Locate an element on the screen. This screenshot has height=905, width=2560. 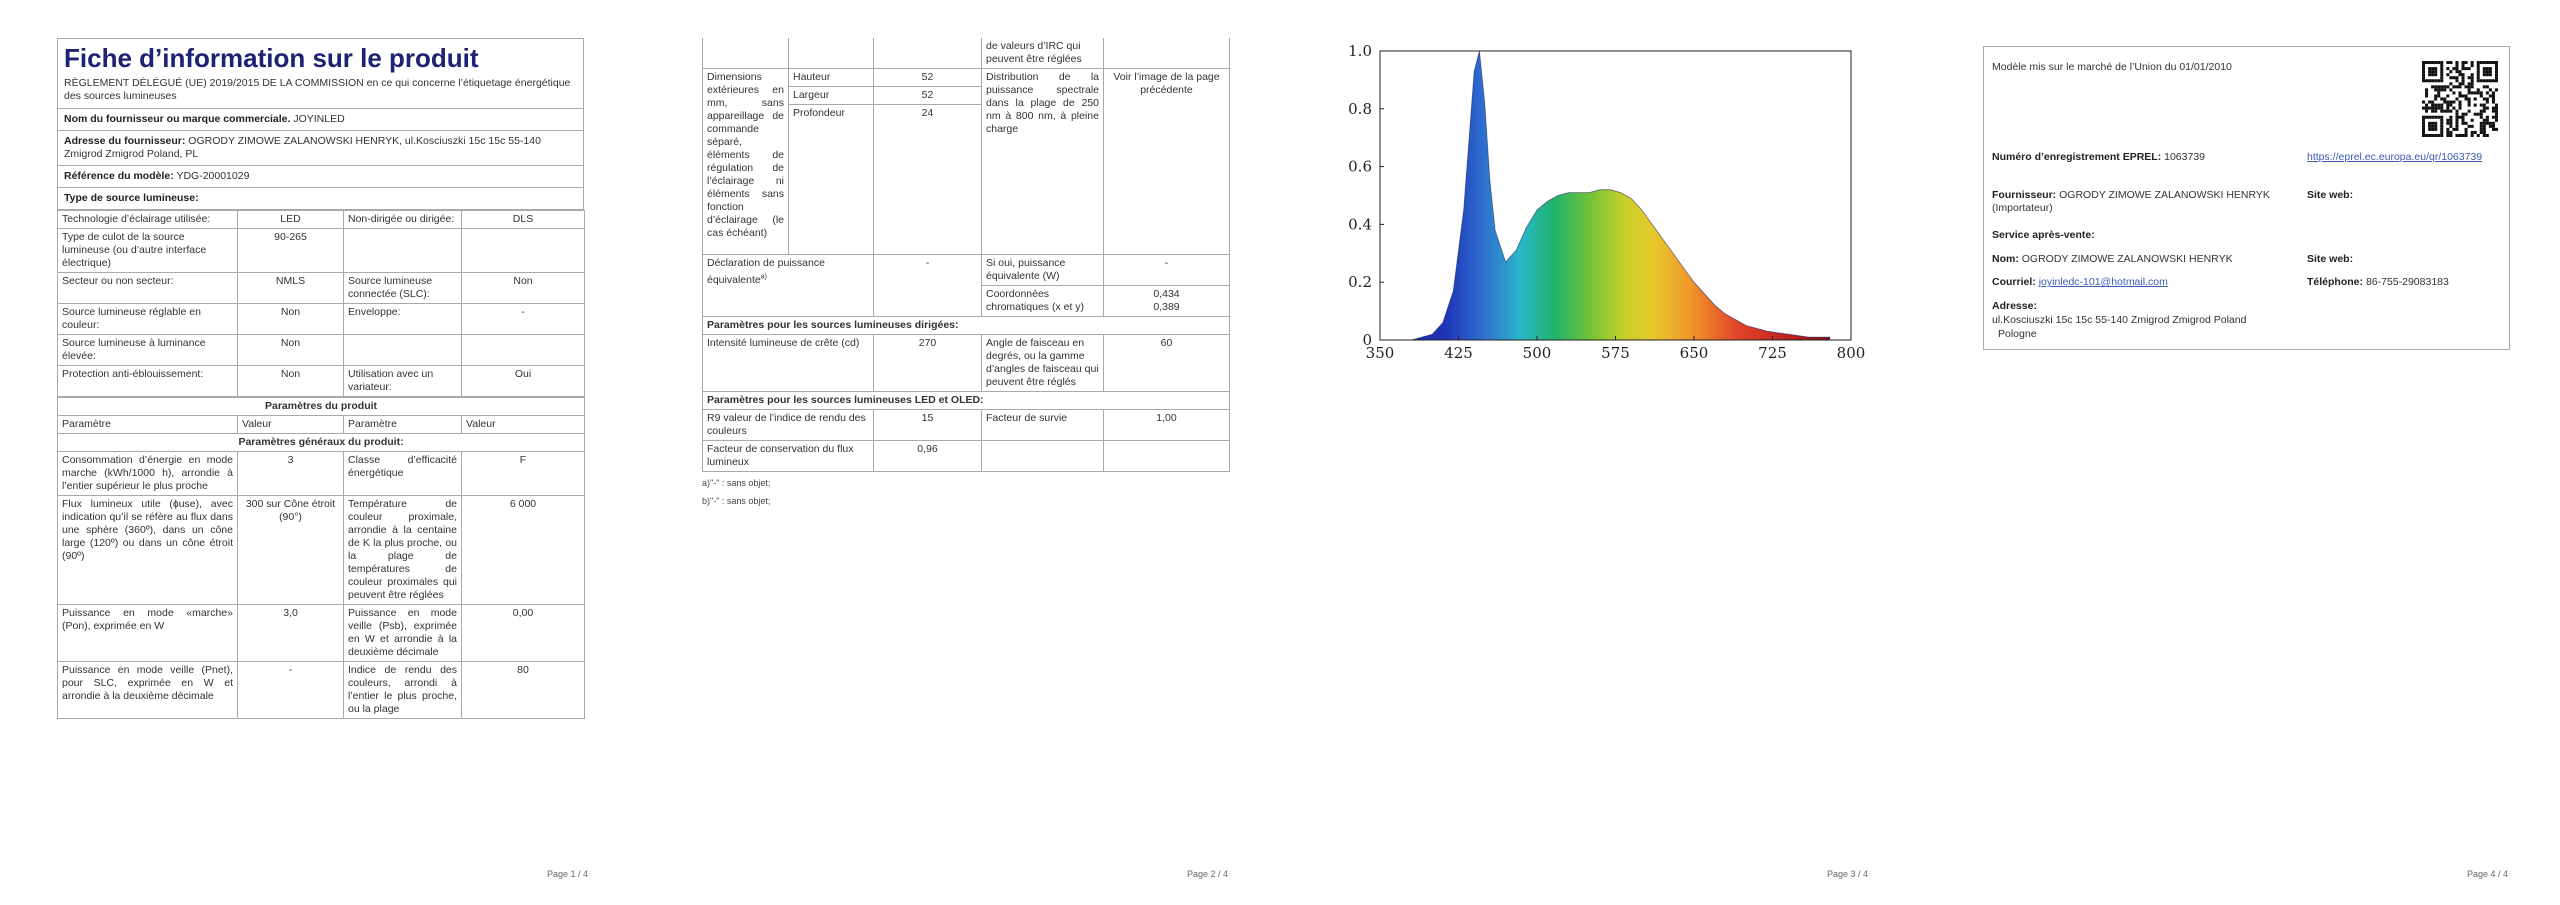
param-label: Source lumineuse à luminance élevée: is located at coordinates (147, 350).